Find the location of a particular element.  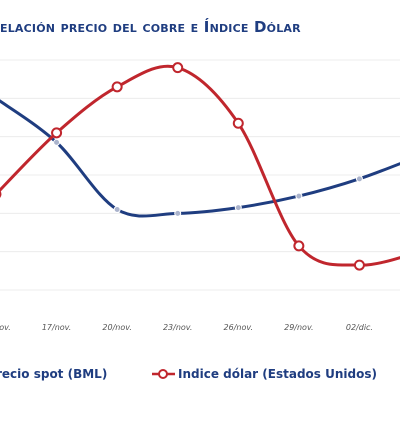

x-tick-label: 17/nov. is located at coordinates (56, 327).